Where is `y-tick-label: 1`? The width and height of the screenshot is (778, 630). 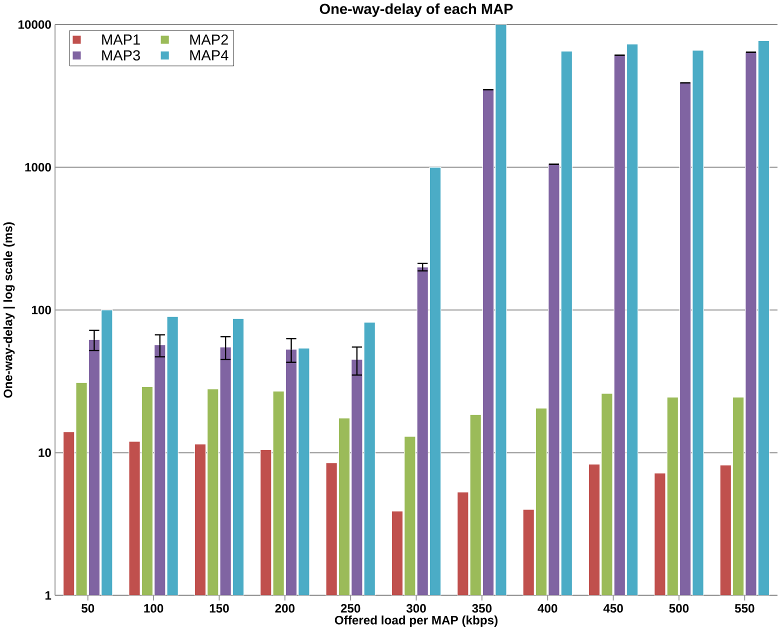 y-tick-label: 1 is located at coordinates (48, 595).